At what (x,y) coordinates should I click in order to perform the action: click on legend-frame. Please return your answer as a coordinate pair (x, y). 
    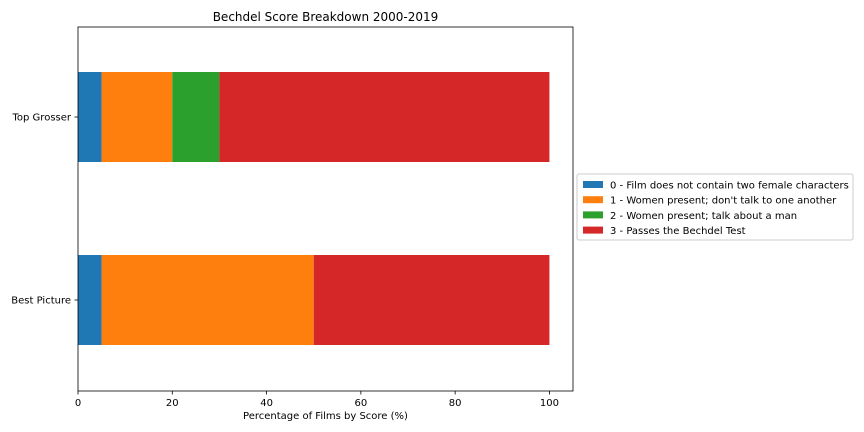
    Looking at the image, I should click on (715, 207).